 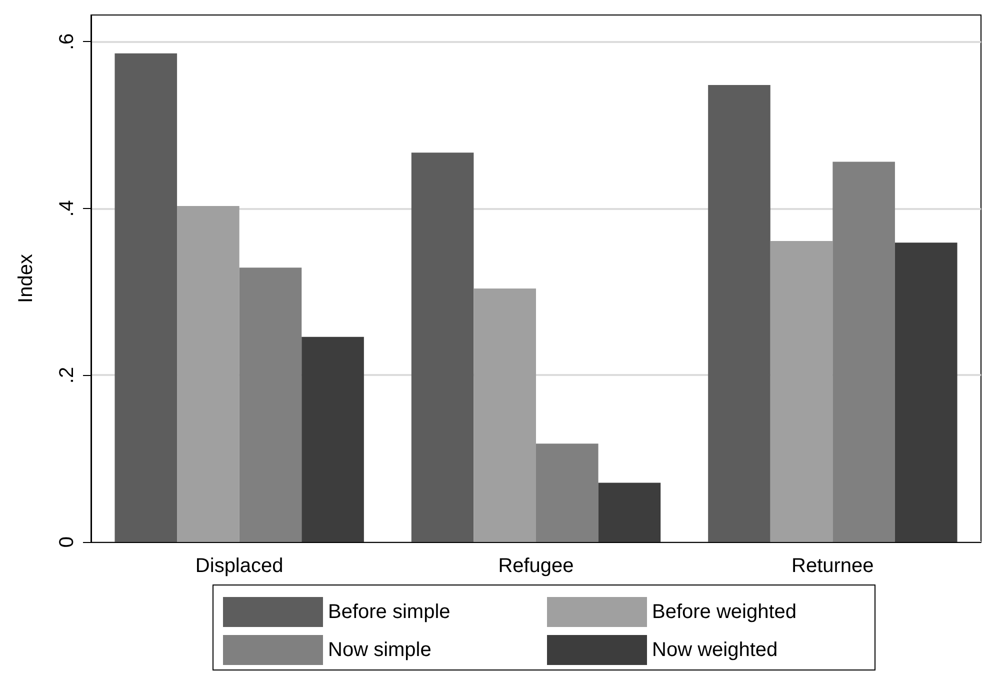 I want to click on x-tick-label: Returnee, so click(x=833, y=566).